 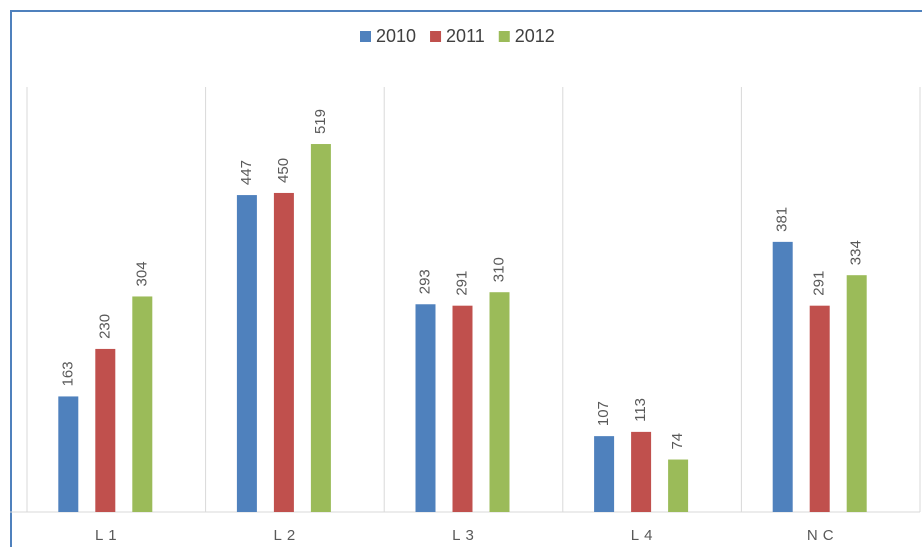 I want to click on value-label: 450, so click(x=283, y=170).